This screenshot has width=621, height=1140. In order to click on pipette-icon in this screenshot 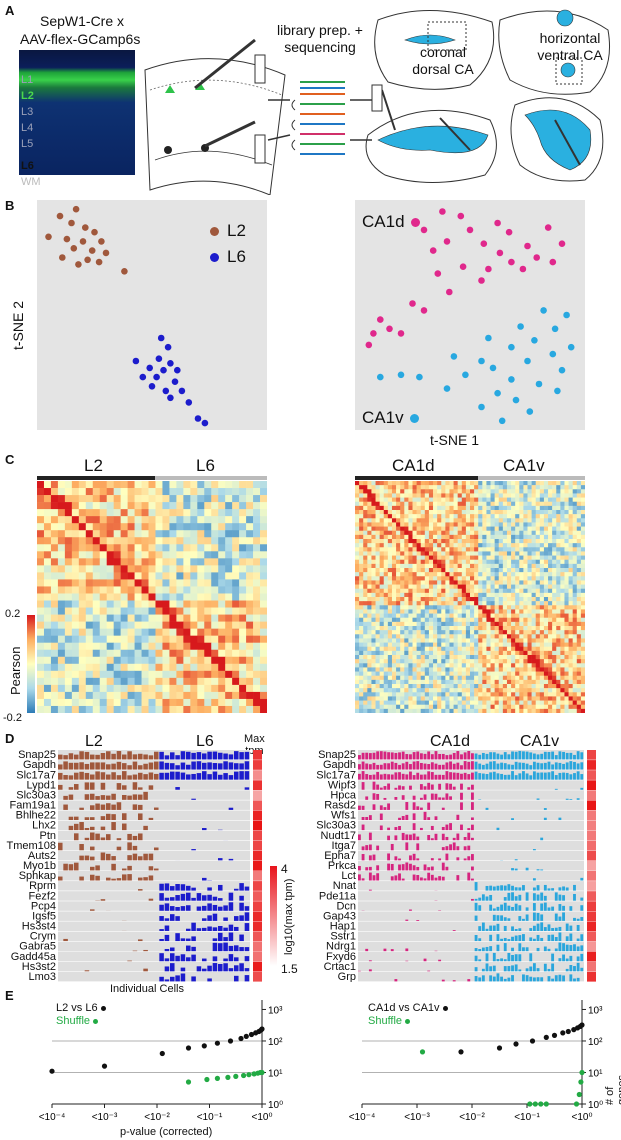, I will do `click(567, 142)`.